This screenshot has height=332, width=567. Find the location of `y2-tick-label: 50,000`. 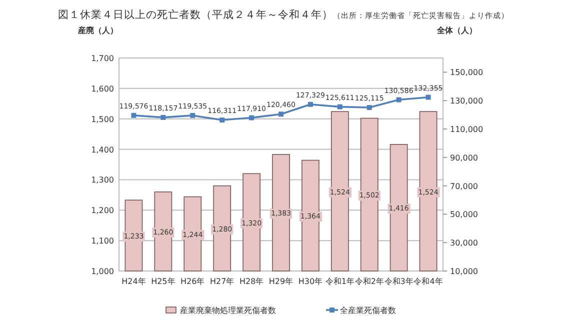

y2-tick-label: 50,000 is located at coordinates (464, 215).